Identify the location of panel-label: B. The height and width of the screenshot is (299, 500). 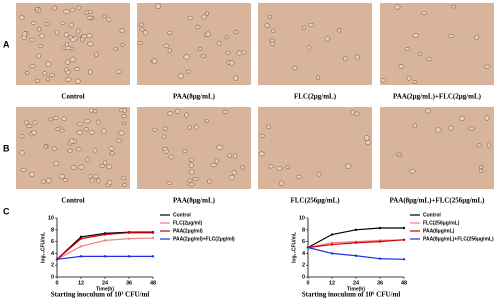
(6, 148).